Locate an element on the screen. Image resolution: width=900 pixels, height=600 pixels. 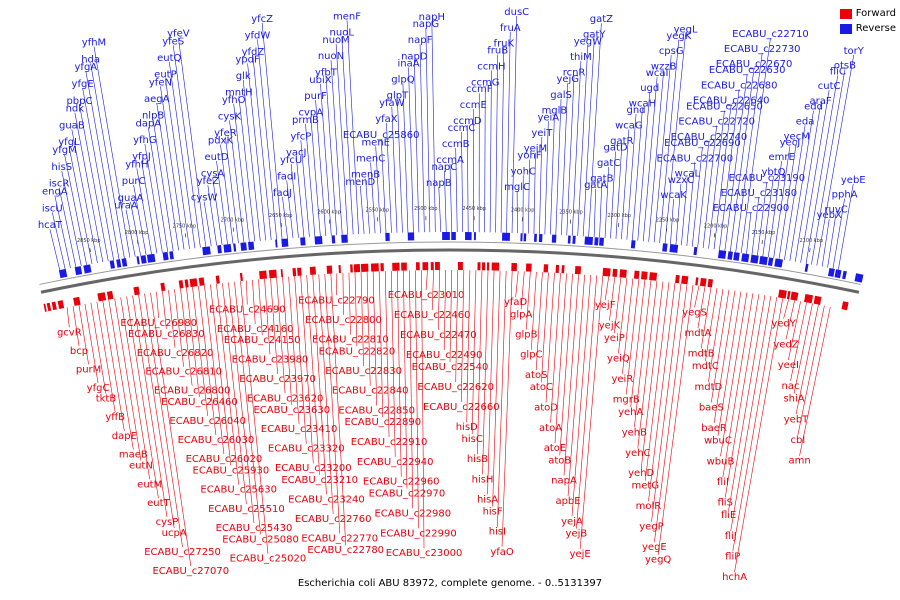
reverse-gene-label: napB is located at coordinates (439, 183).